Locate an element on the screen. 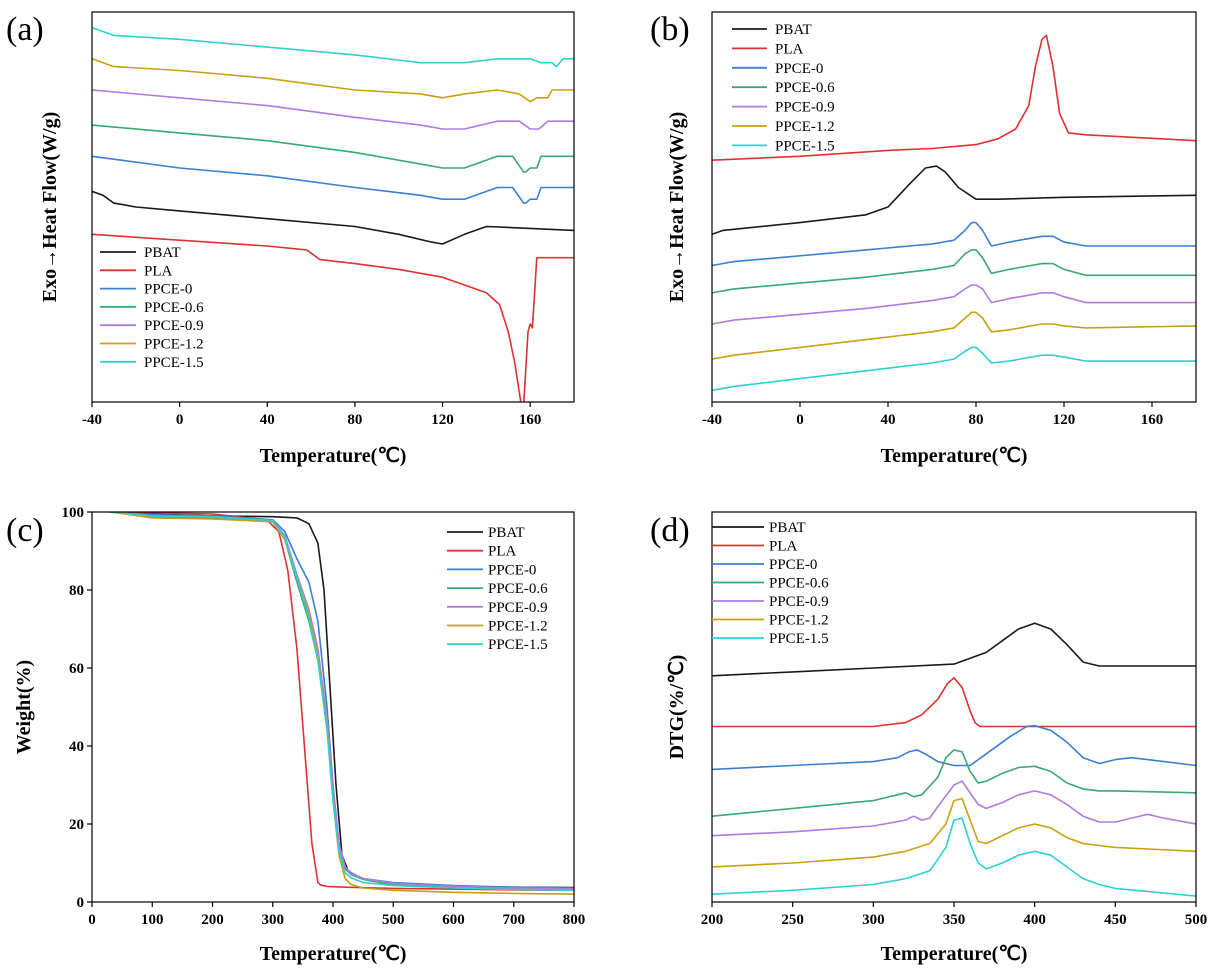 The height and width of the screenshot is (974, 1217). x-tick-label: 350 is located at coordinates (954, 920).